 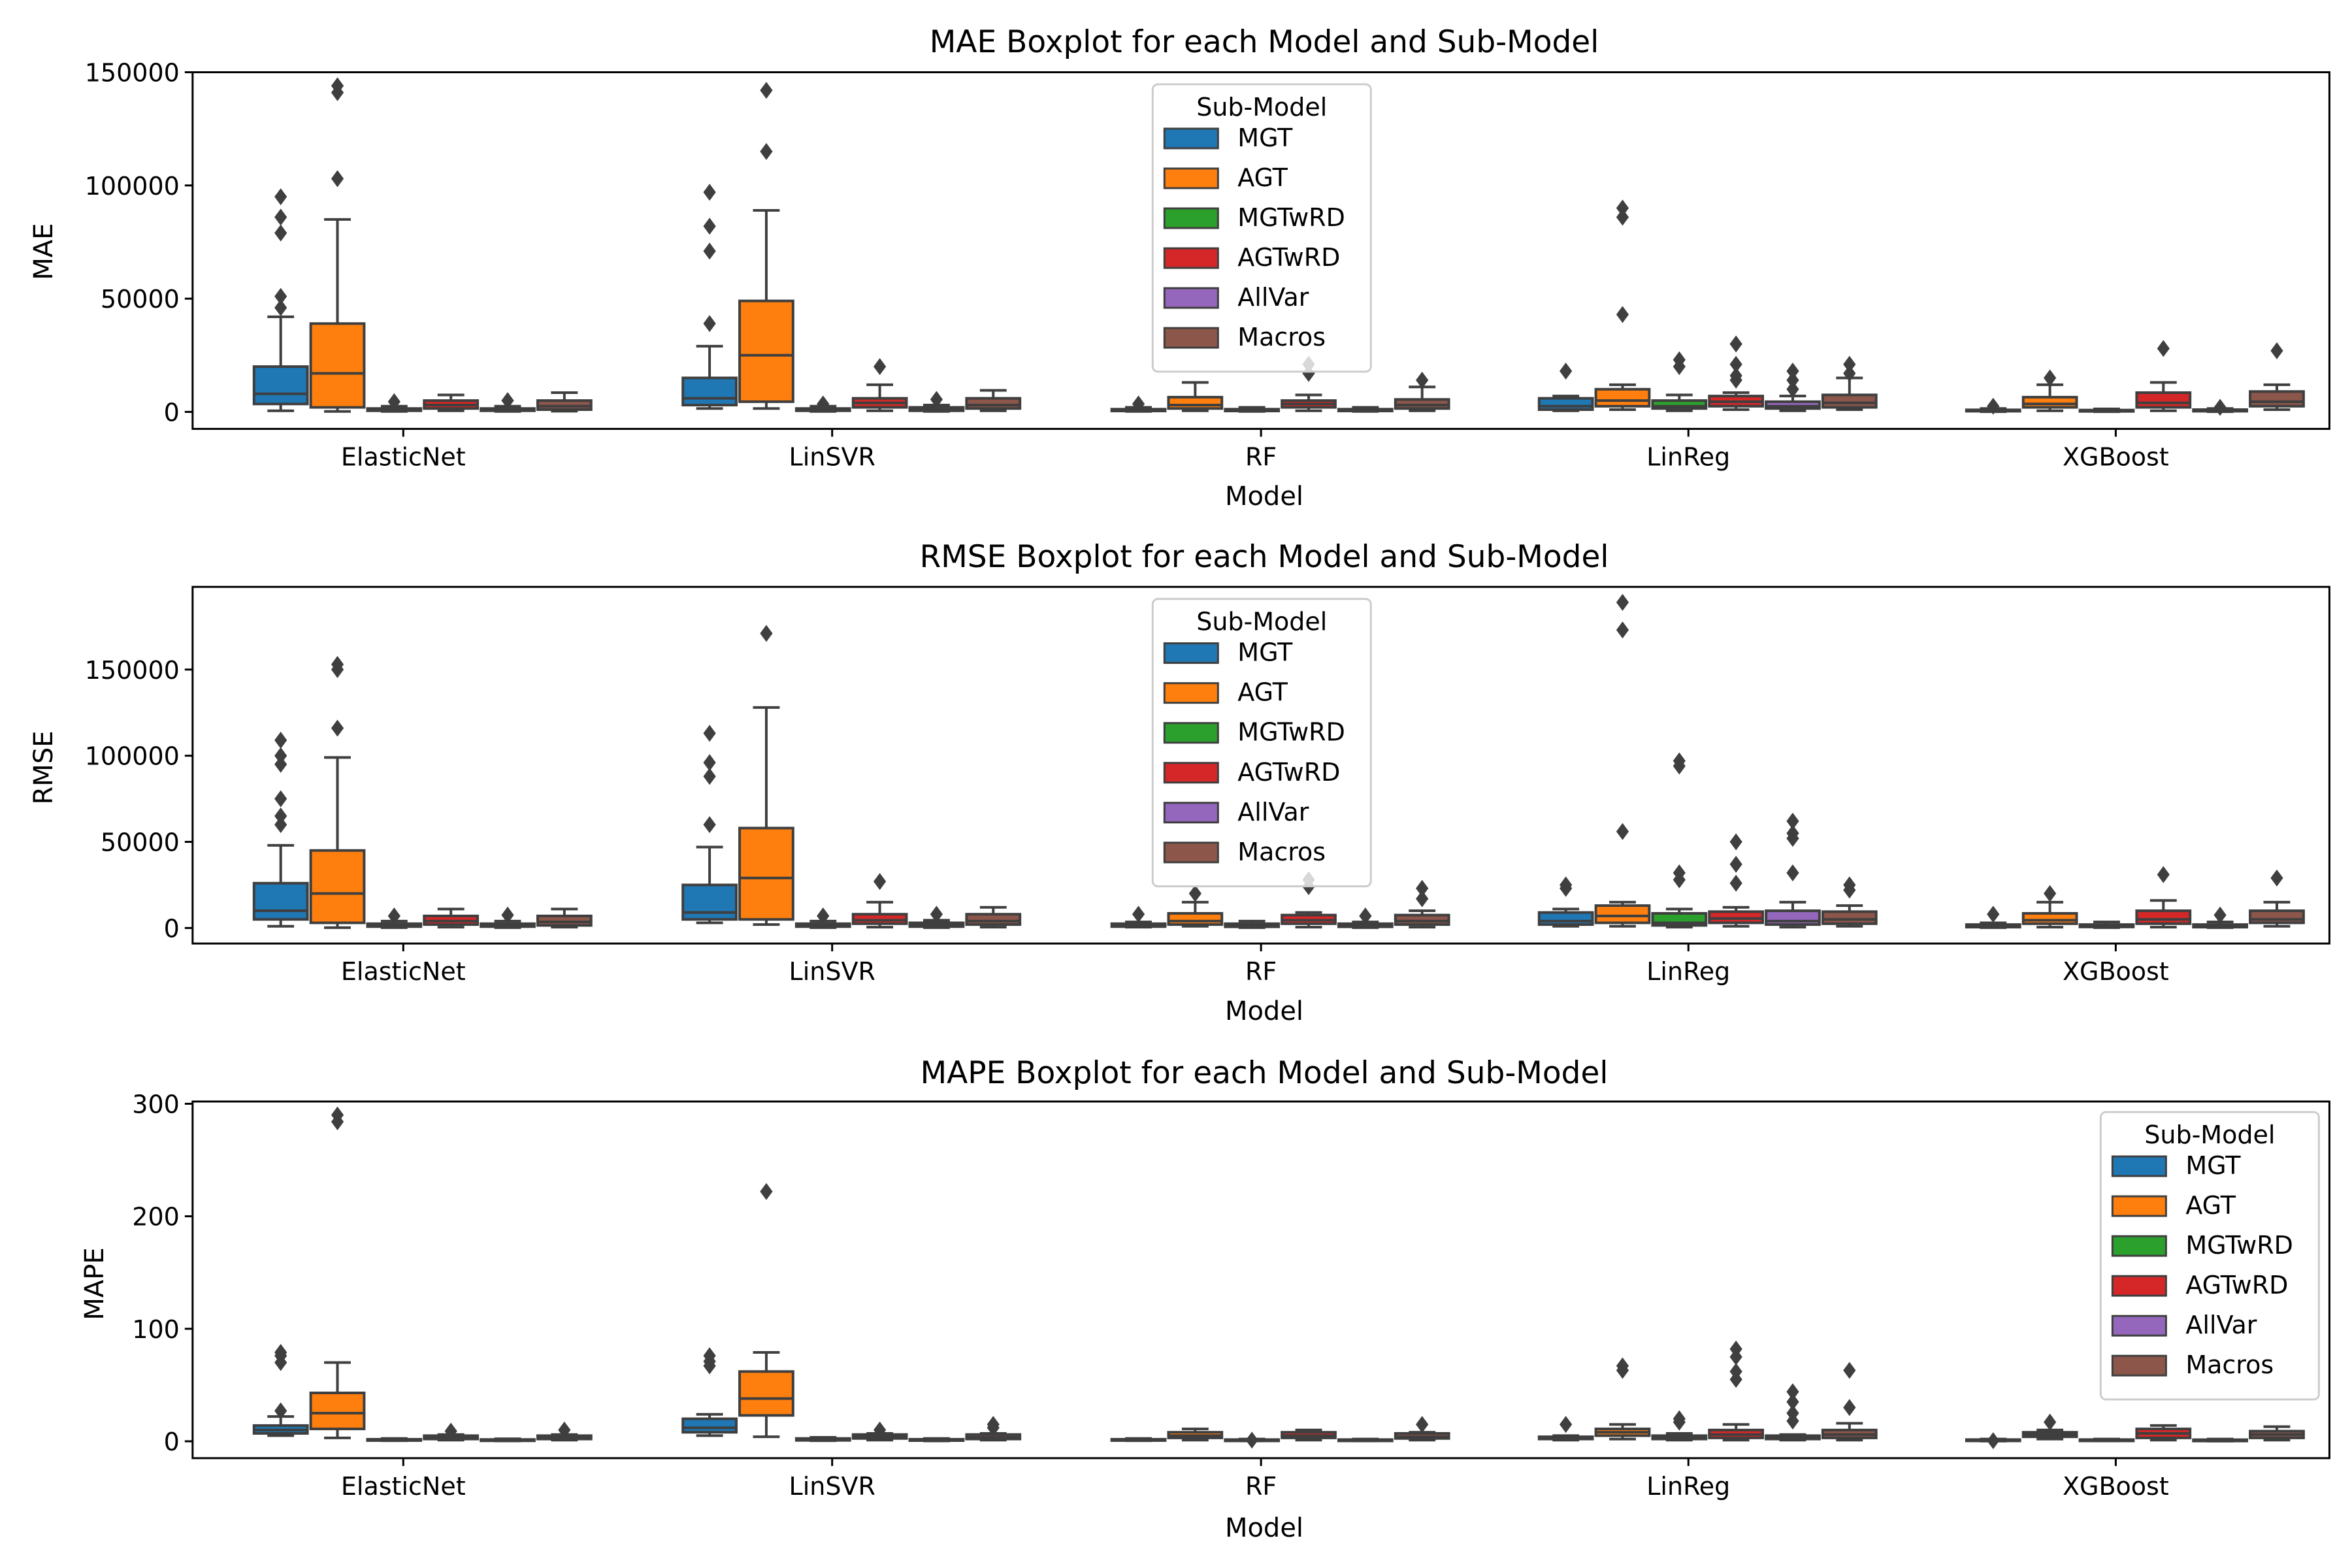 I want to click on box-macros-linsvr, so click(x=993, y=1429).